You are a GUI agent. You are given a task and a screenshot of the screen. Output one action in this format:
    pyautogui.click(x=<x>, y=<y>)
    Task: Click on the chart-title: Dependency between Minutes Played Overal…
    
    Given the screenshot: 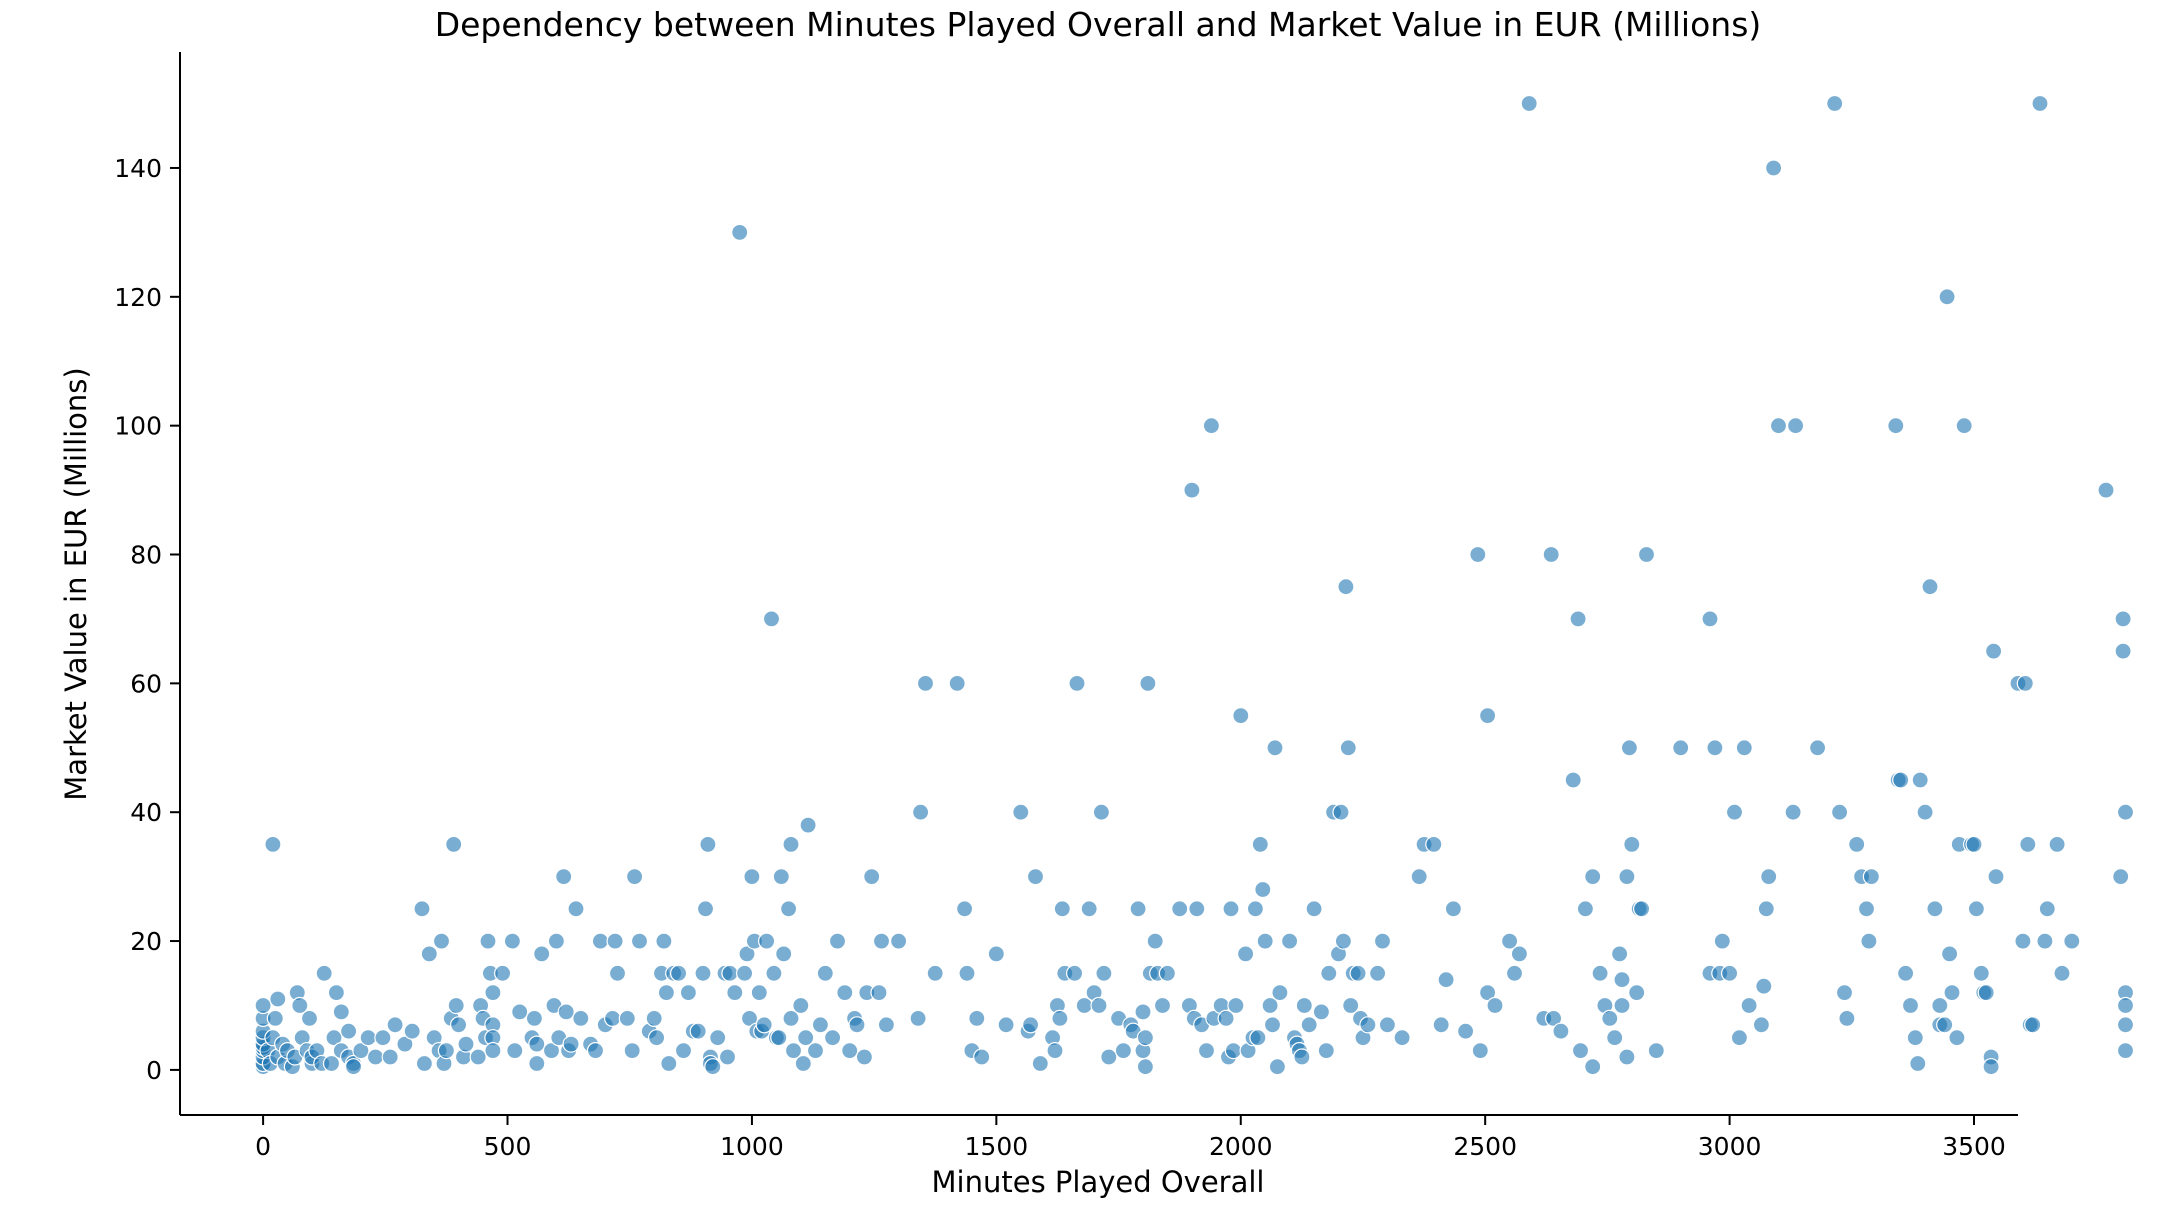 What is the action you would take?
    pyautogui.click(x=1098, y=24)
    